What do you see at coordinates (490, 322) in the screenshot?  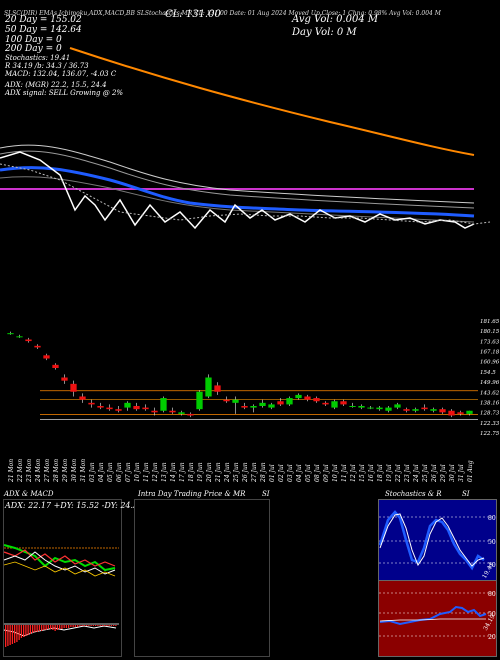 I see `price-axis-label: 181.65` at bounding box center [490, 322].